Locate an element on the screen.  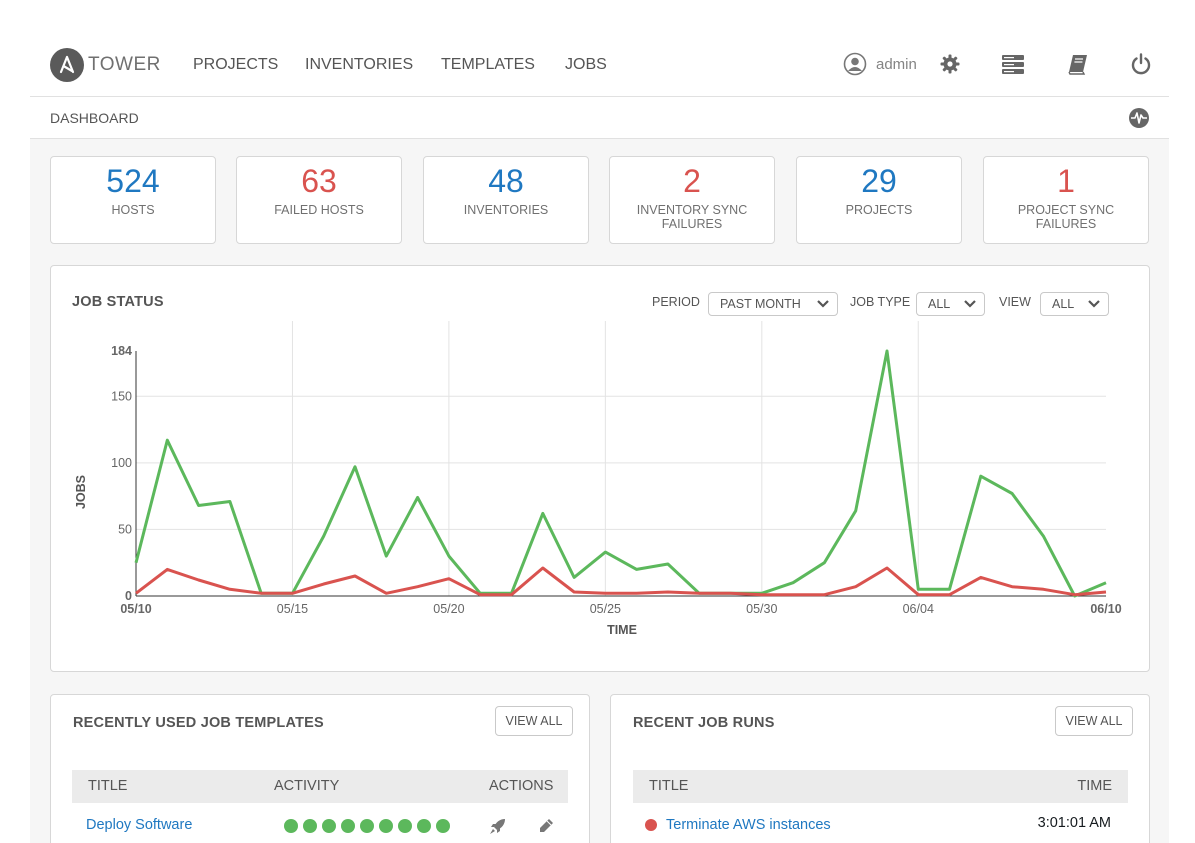
count-label: FAILED HOSTS is located at coordinates (319, 210).